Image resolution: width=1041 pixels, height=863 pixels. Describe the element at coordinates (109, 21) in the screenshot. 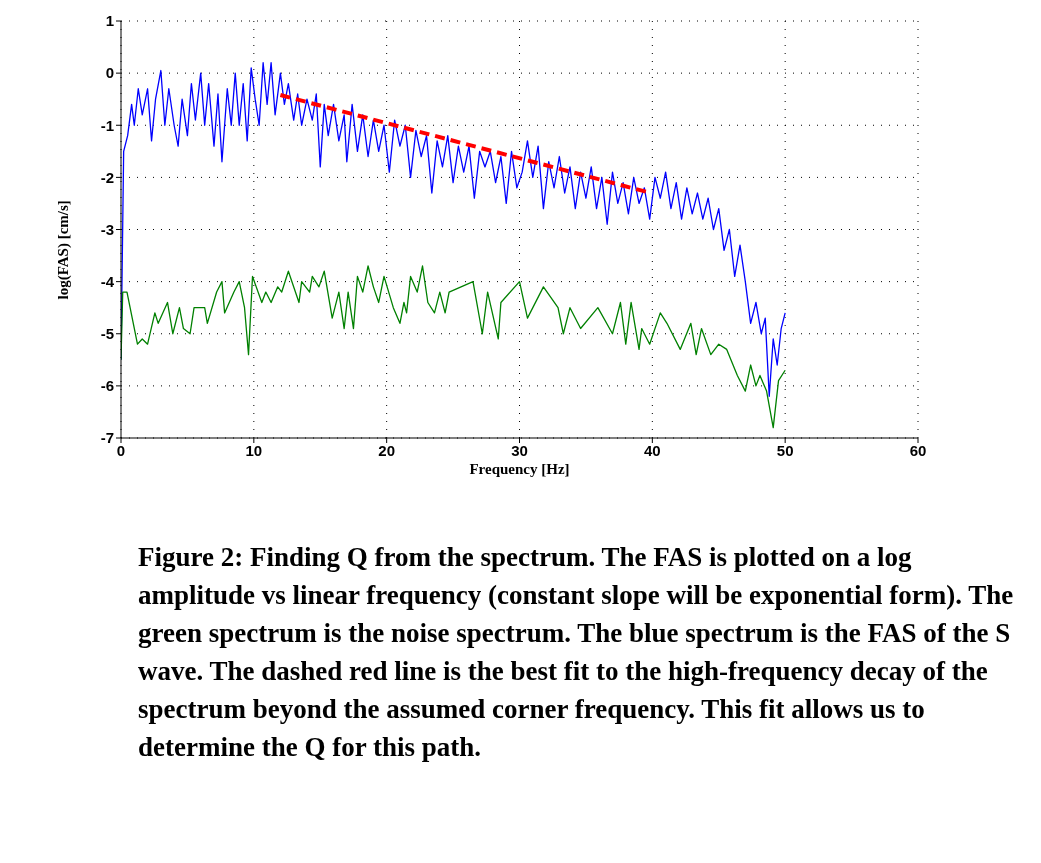

I see `y-tick-label: 1` at that location.